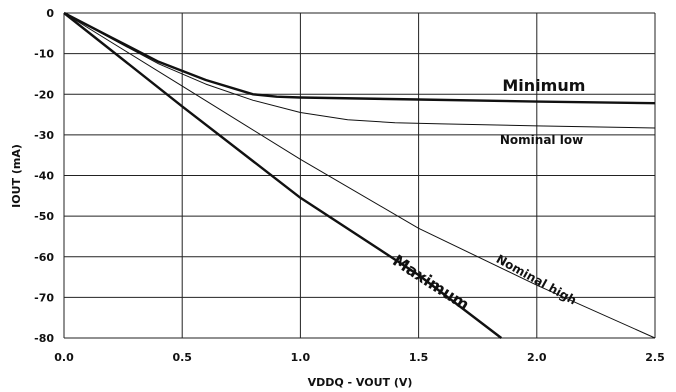 The height and width of the screenshot is (392, 676). Describe the element at coordinates (360, 382) in the screenshot. I see `x-axis-label: VDDQ - VOUT (V)` at that location.